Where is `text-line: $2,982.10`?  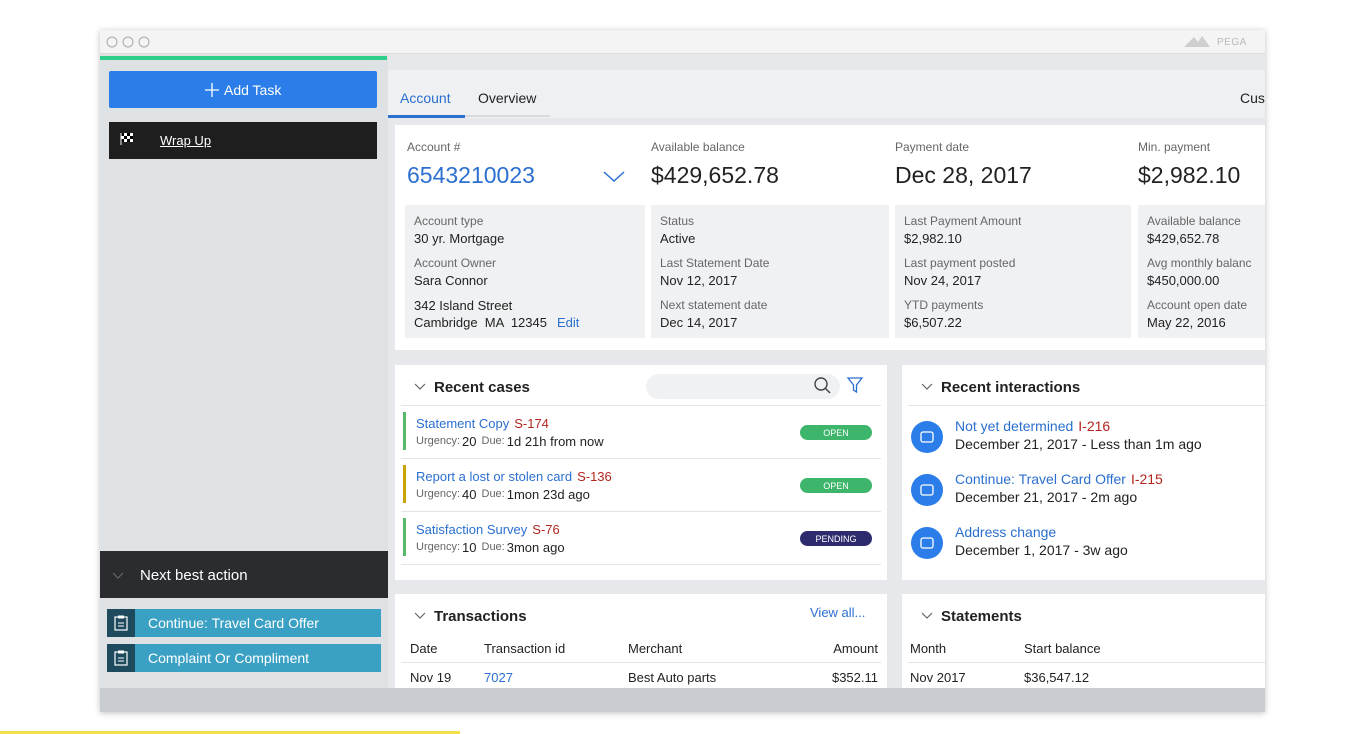
text-line: $2,982.10 is located at coordinates (933, 238).